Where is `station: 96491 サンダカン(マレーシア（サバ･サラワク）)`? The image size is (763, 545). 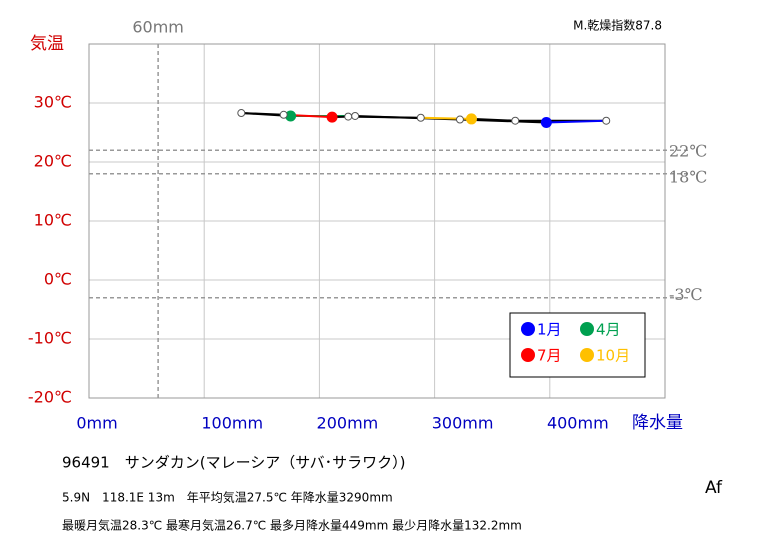
station: 96491 サンダカン(マレーシア（サバ･サラワク）) is located at coordinates (234, 463).